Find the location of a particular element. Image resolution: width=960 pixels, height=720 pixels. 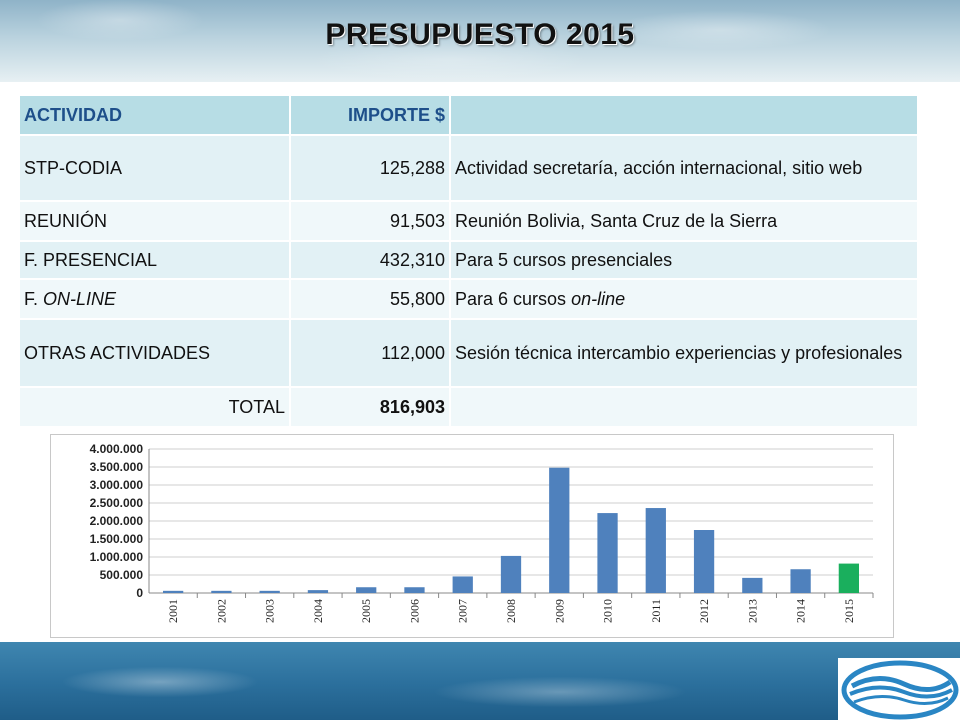

footer-water-background is located at coordinates (480, 681).